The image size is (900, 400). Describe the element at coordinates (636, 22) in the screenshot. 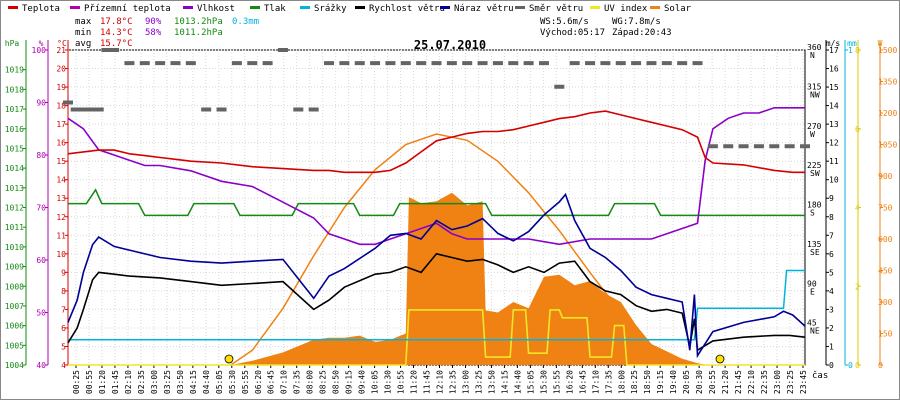

I see `wind-gust-info: WG:7.8m/s` at that location.